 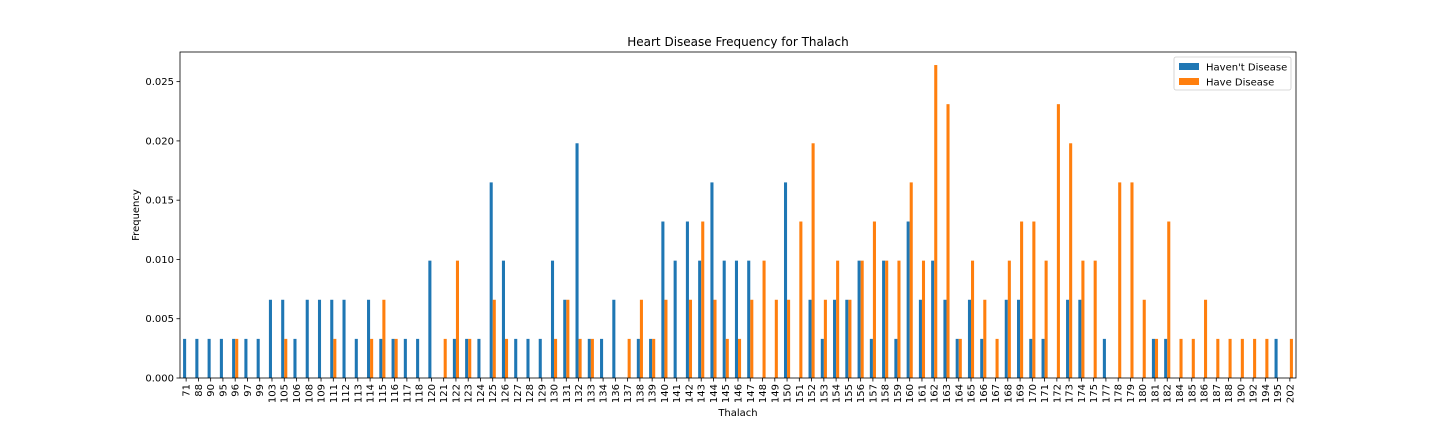 What do you see at coordinates (1189, 66) in the screenshot?
I see `legend-swatch-havent-disease` at bounding box center [1189, 66].